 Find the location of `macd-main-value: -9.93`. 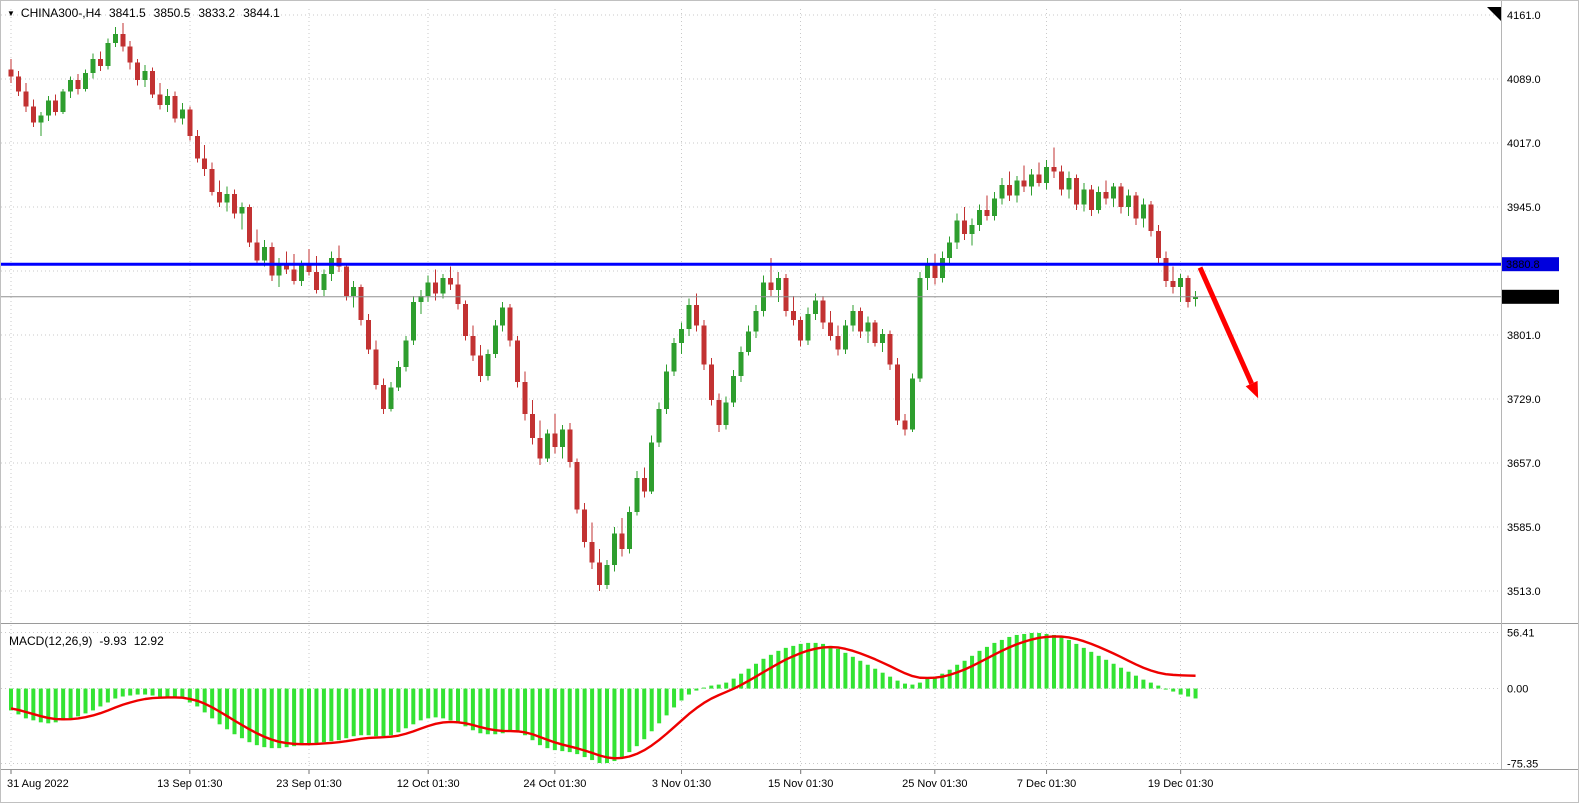

macd-main-value: -9.93 is located at coordinates (113, 641).